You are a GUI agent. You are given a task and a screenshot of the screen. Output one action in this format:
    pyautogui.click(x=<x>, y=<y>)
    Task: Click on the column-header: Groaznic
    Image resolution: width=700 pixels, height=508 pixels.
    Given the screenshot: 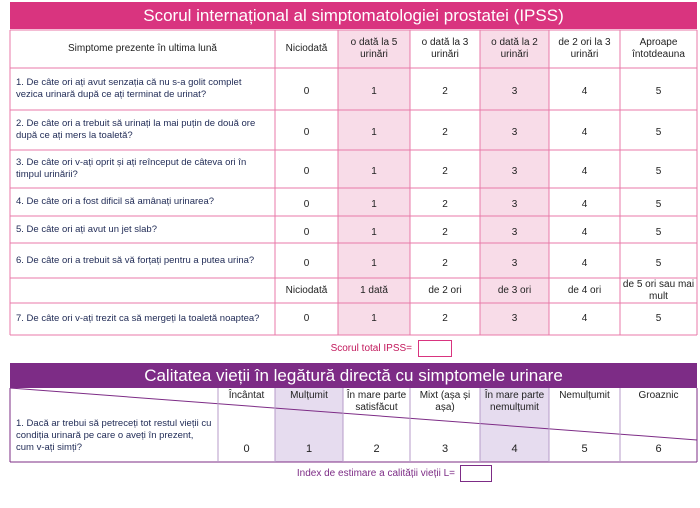 What is the action you would take?
    pyautogui.click(x=658, y=395)
    